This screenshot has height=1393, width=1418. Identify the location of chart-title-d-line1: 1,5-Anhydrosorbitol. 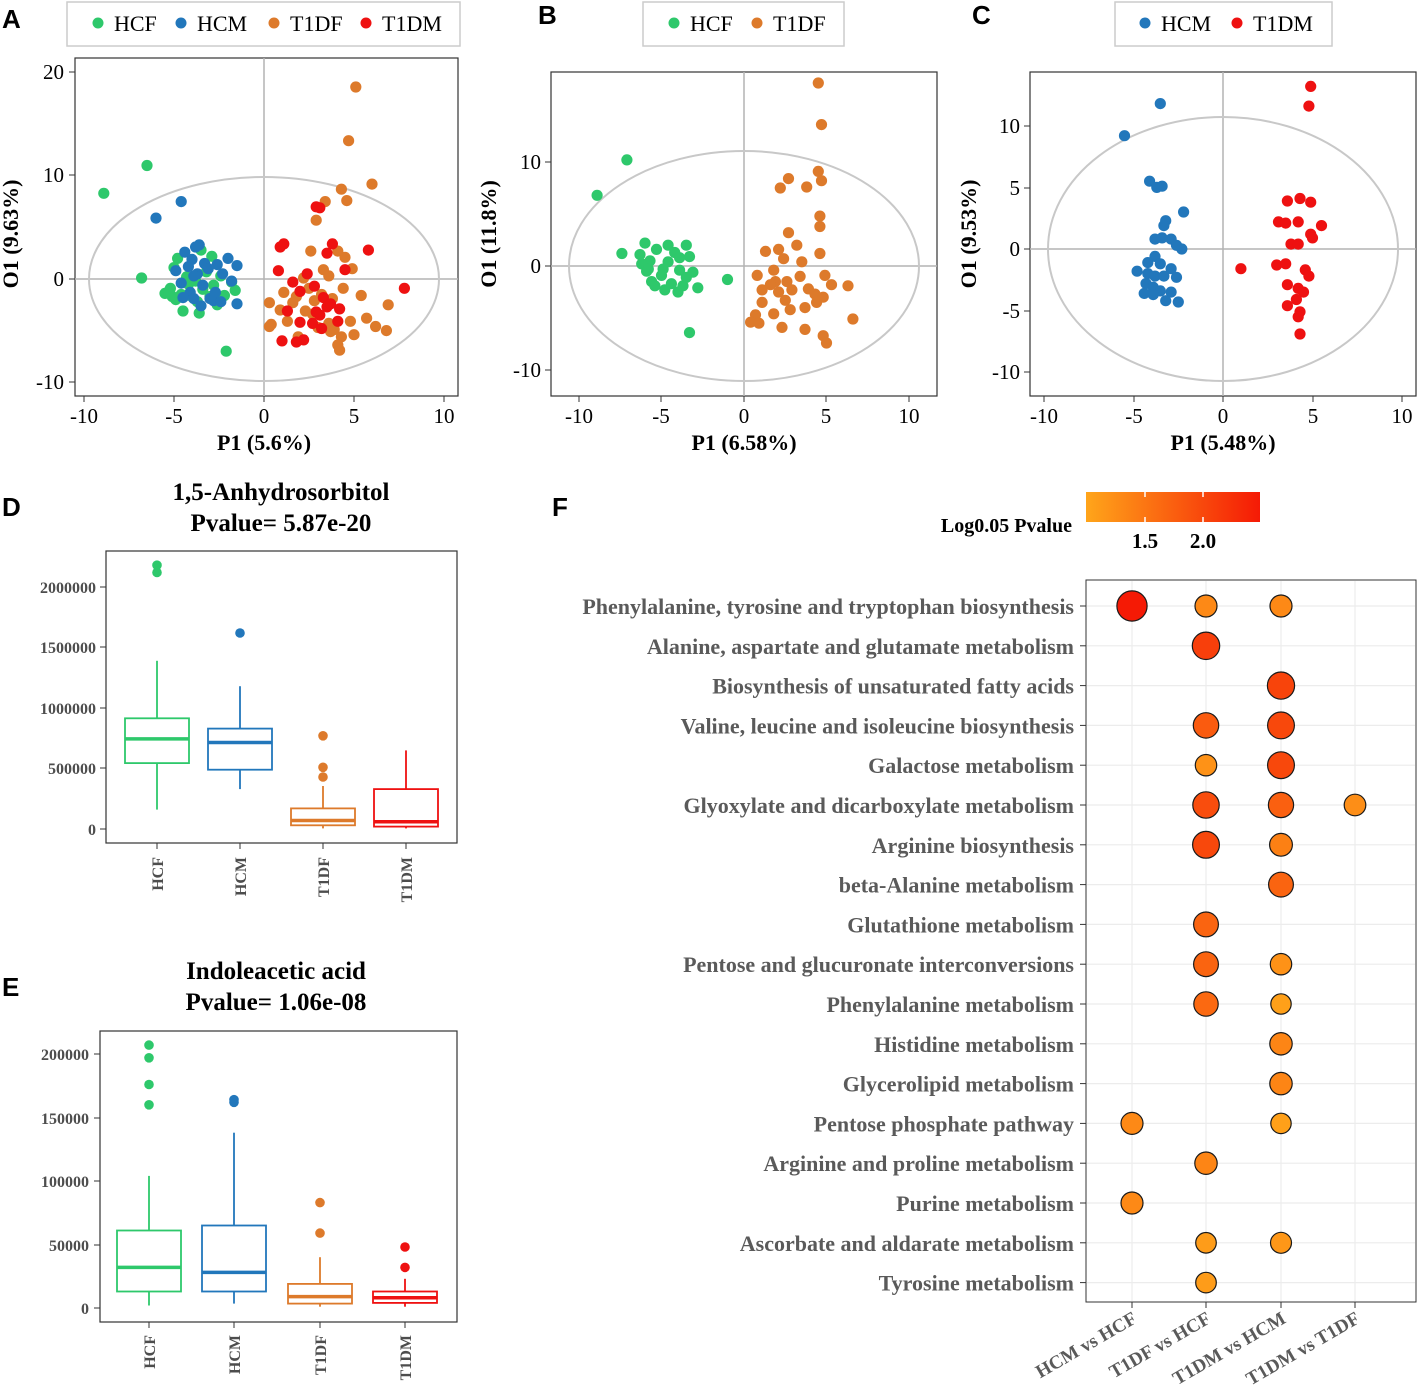
(281, 492).